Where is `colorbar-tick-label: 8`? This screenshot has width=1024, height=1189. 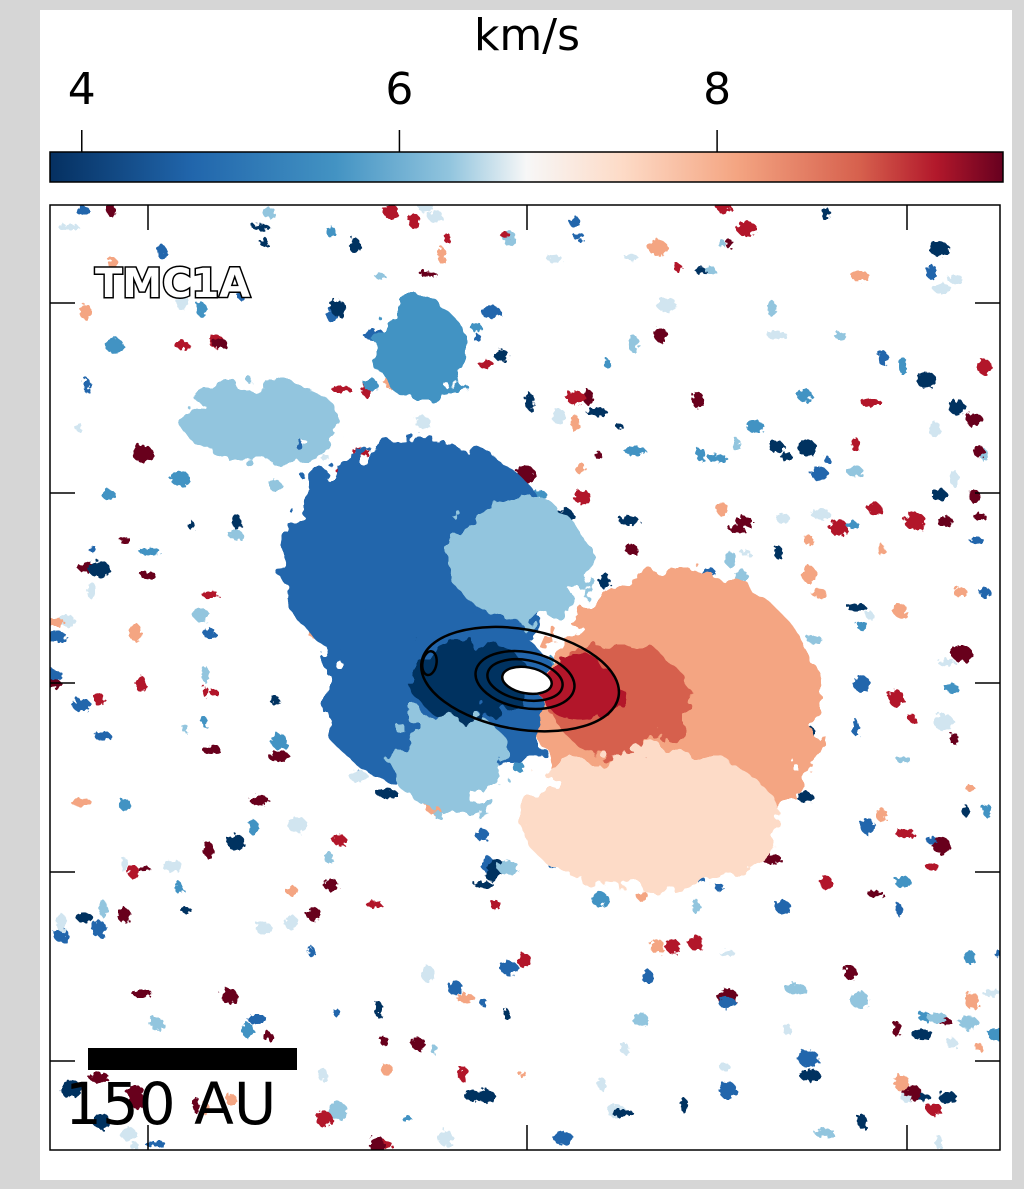
colorbar-tick-label: 8 is located at coordinates (717, 89).